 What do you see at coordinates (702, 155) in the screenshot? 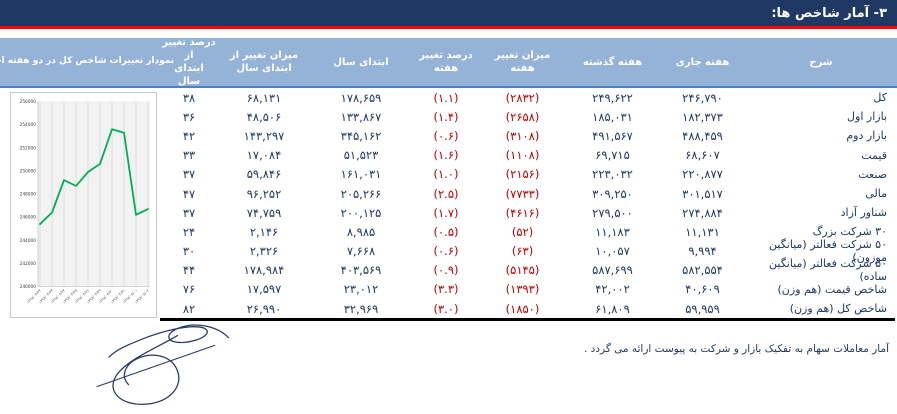
I see `cell-current-week: ۶۸,۶۰۷` at bounding box center [702, 155].